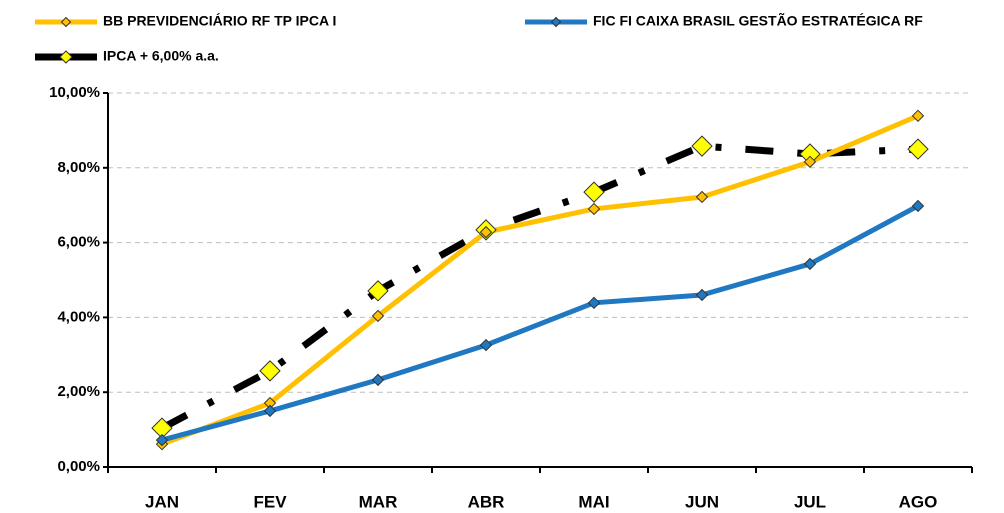  Describe the element at coordinates (918, 501) in the screenshot. I see `x-tick-label: AGO` at that location.